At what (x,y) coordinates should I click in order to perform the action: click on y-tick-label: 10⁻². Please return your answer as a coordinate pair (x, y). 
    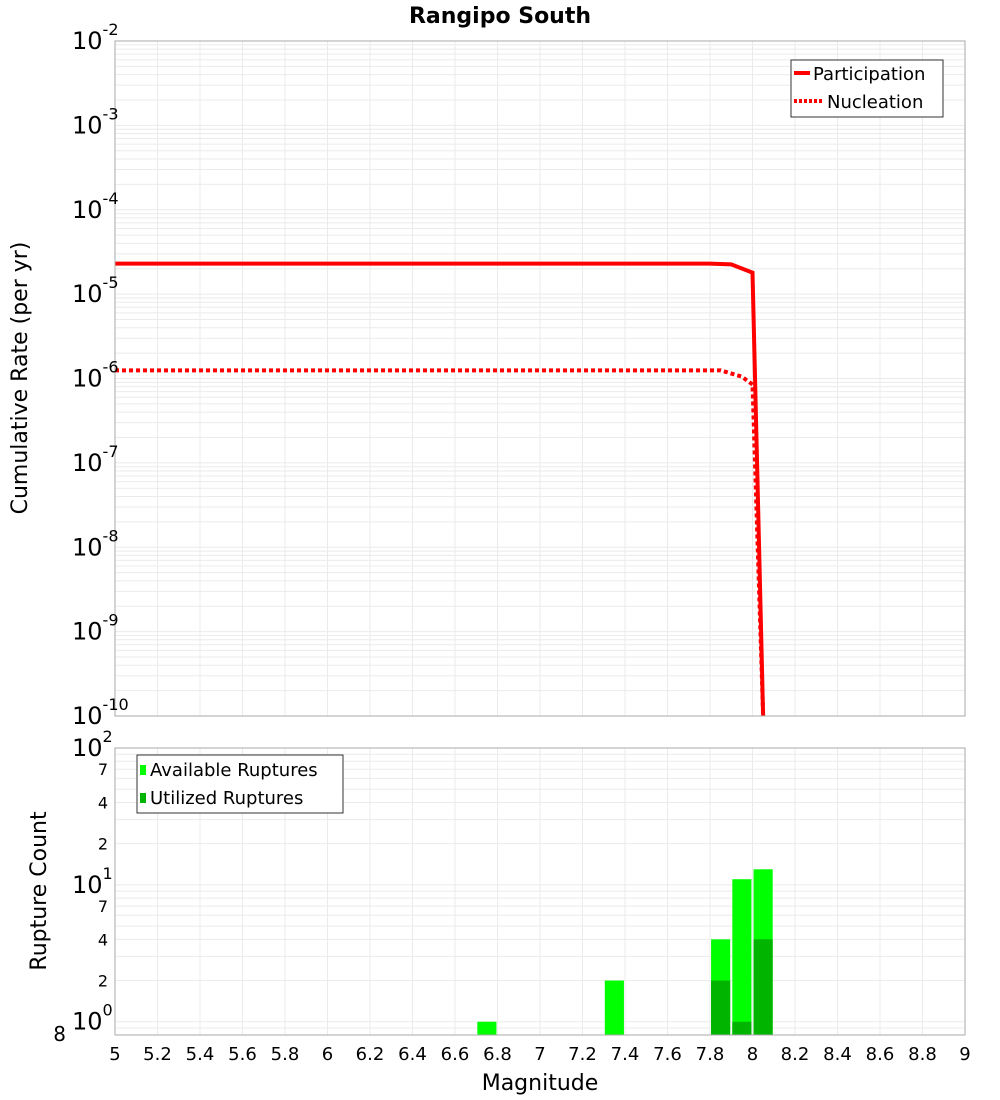
    Looking at the image, I should click on (95, 37).